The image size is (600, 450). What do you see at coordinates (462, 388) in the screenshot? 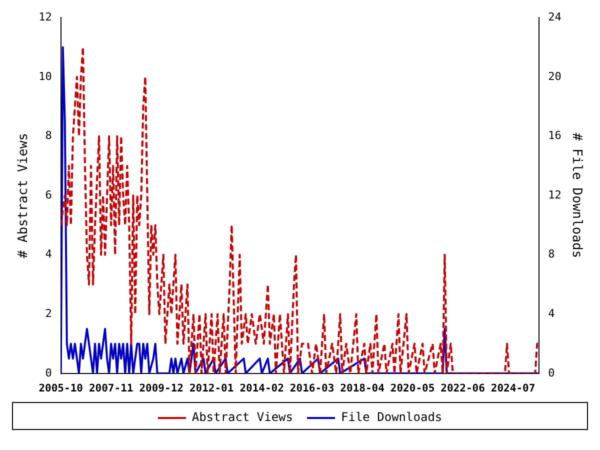
I see `x-tick-label: 2022-06` at bounding box center [462, 388].